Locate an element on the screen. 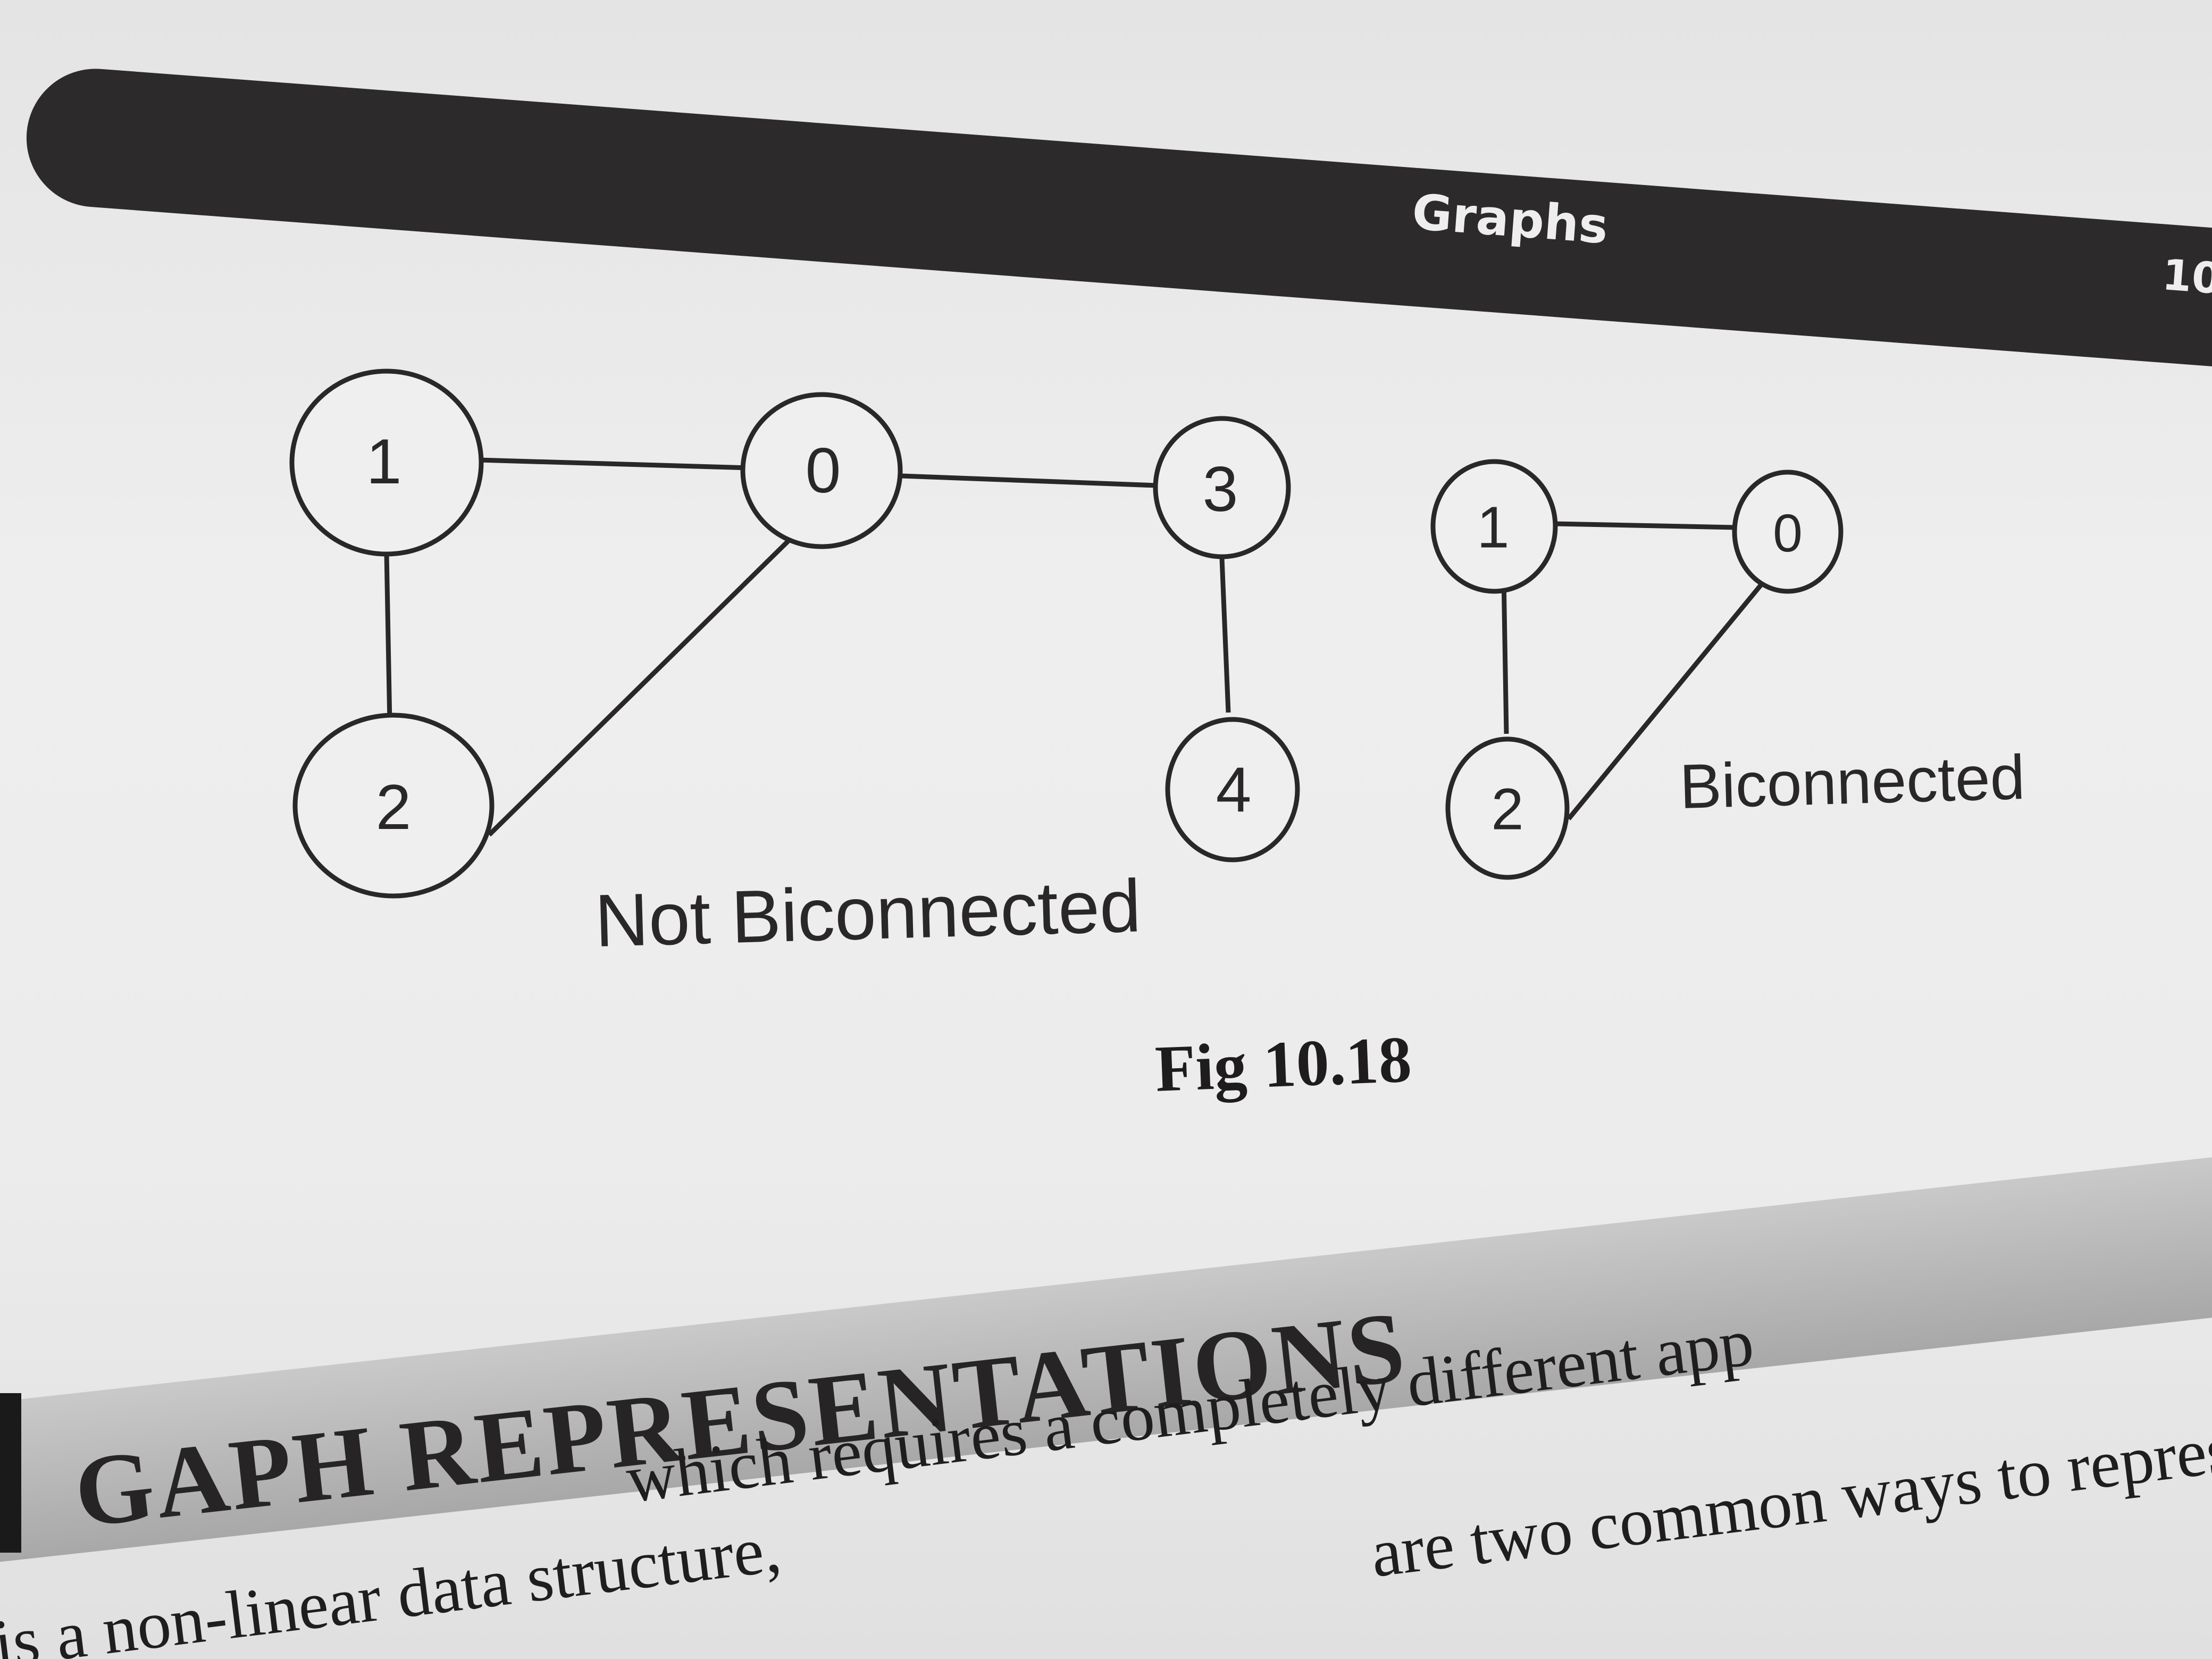  node-label-r2: 2 is located at coordinates (1507, 809).